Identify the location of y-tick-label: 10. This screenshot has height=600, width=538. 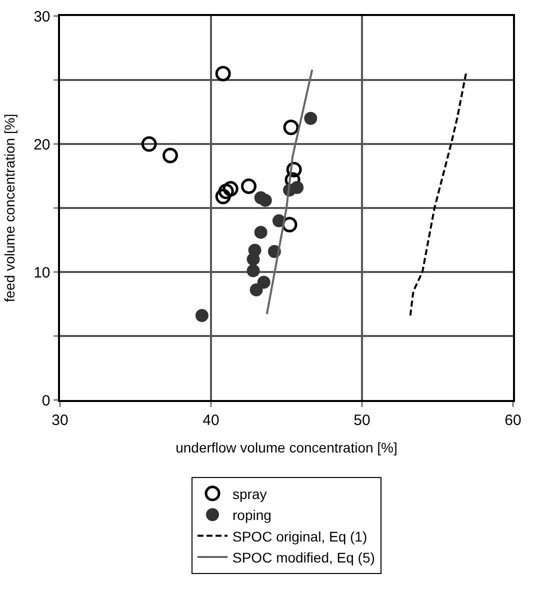
(42, 273).